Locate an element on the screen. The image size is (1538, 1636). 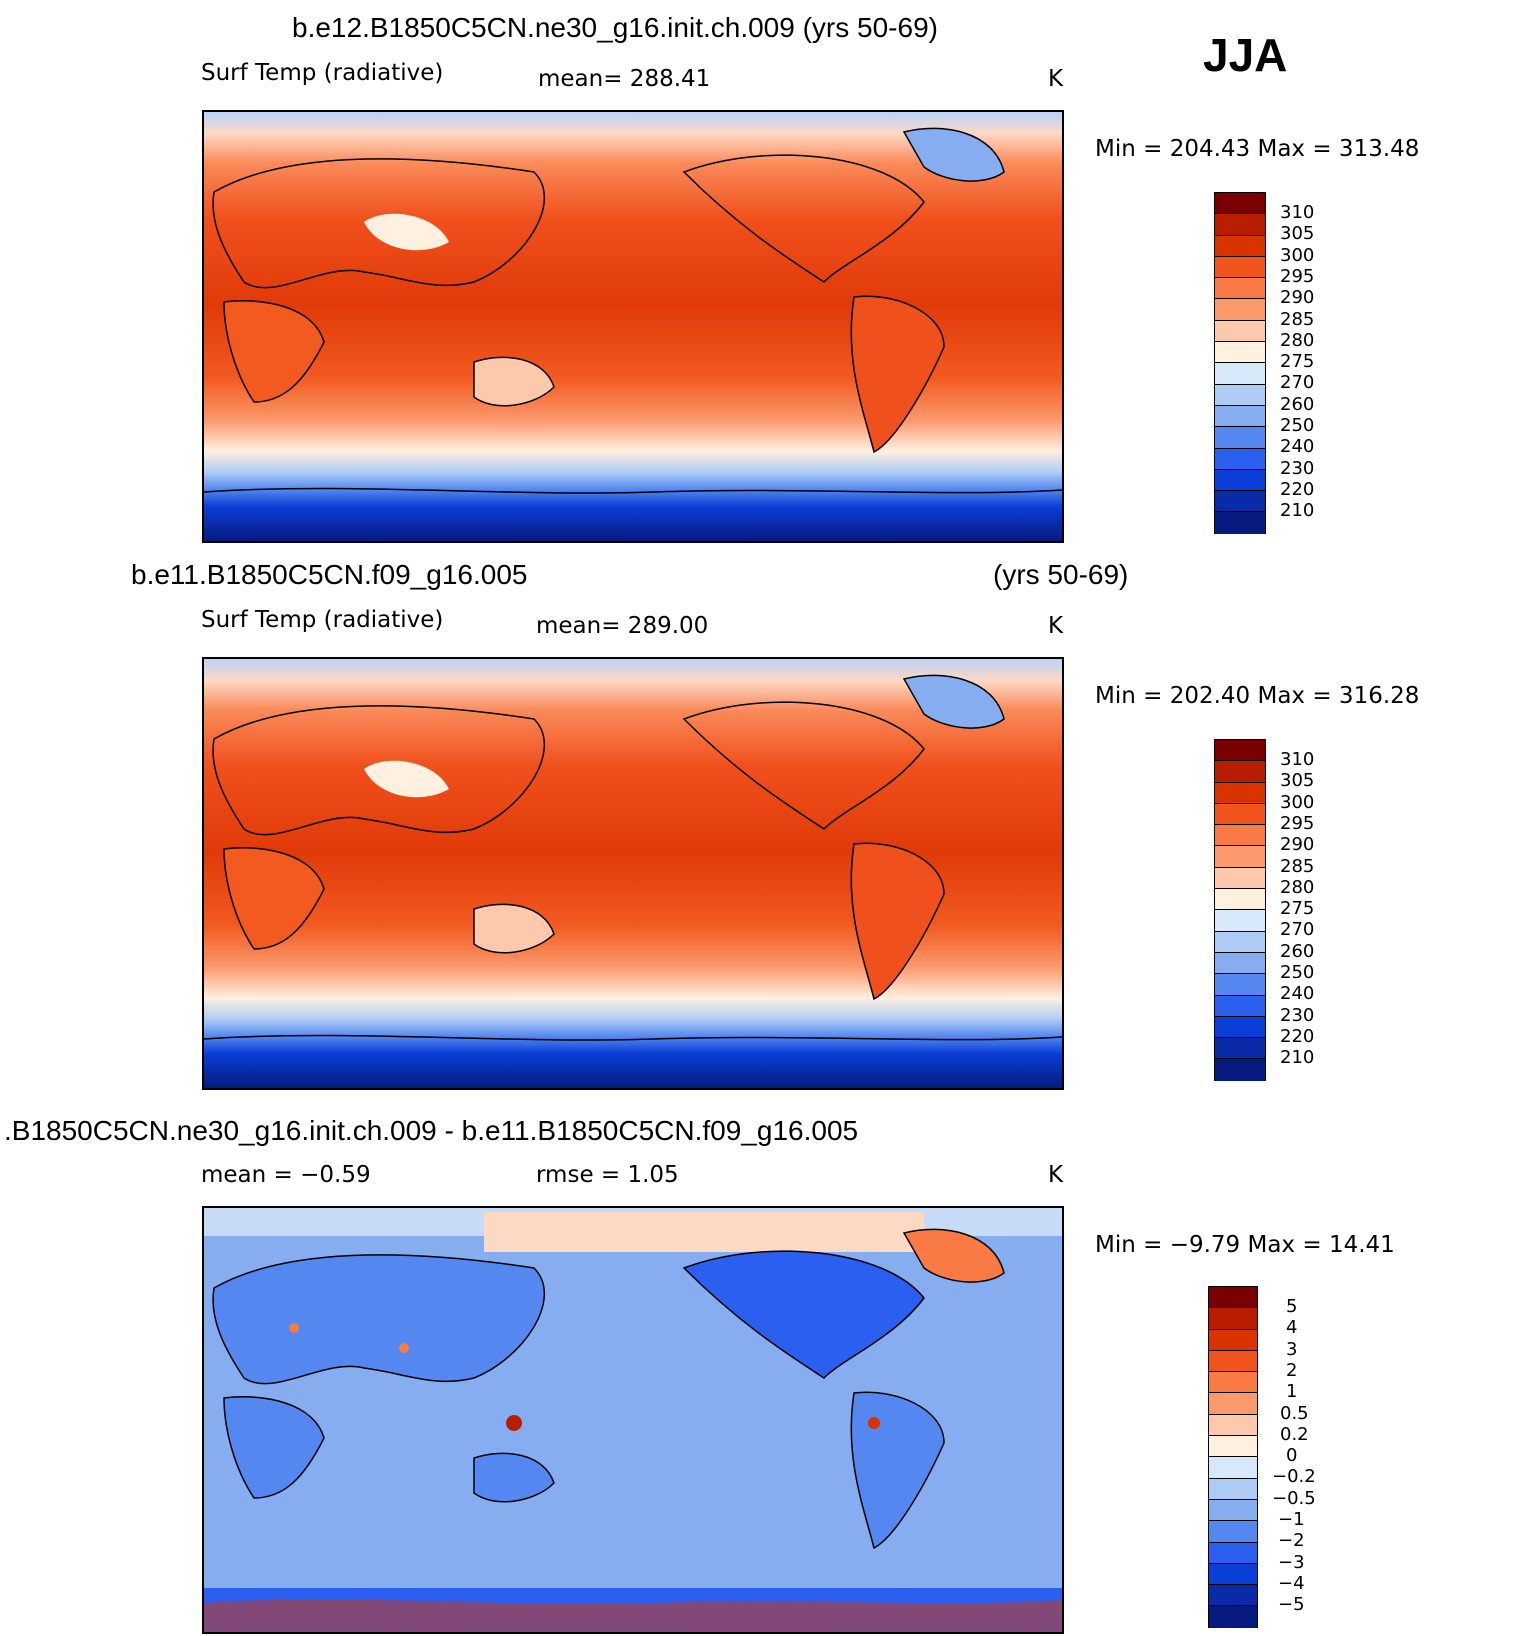
panel3-mean-label: mean = −0.59 is located at coordinates (286, 1175).